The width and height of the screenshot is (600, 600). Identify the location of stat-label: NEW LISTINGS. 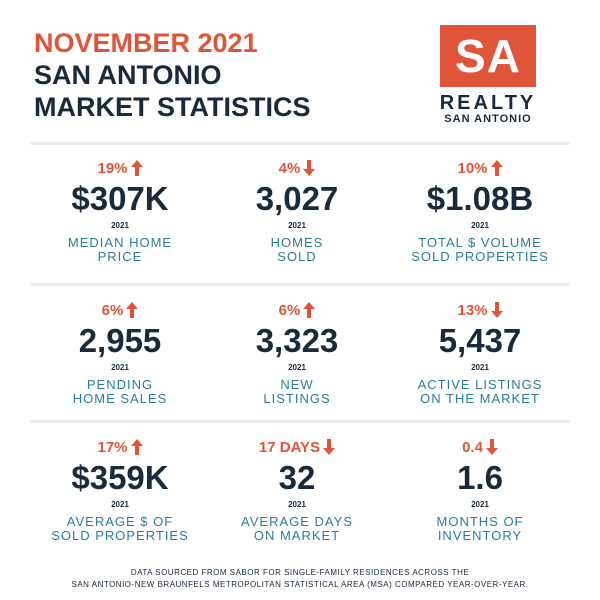
(297, 392).